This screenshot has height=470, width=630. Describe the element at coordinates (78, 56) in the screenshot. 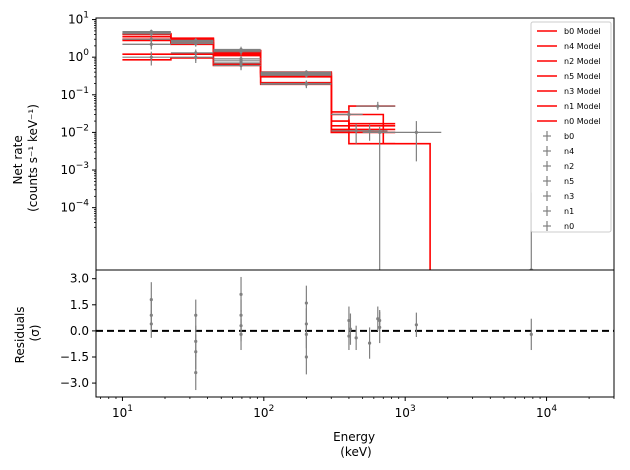

I see `y-tick-label: 10⁰` at that location.